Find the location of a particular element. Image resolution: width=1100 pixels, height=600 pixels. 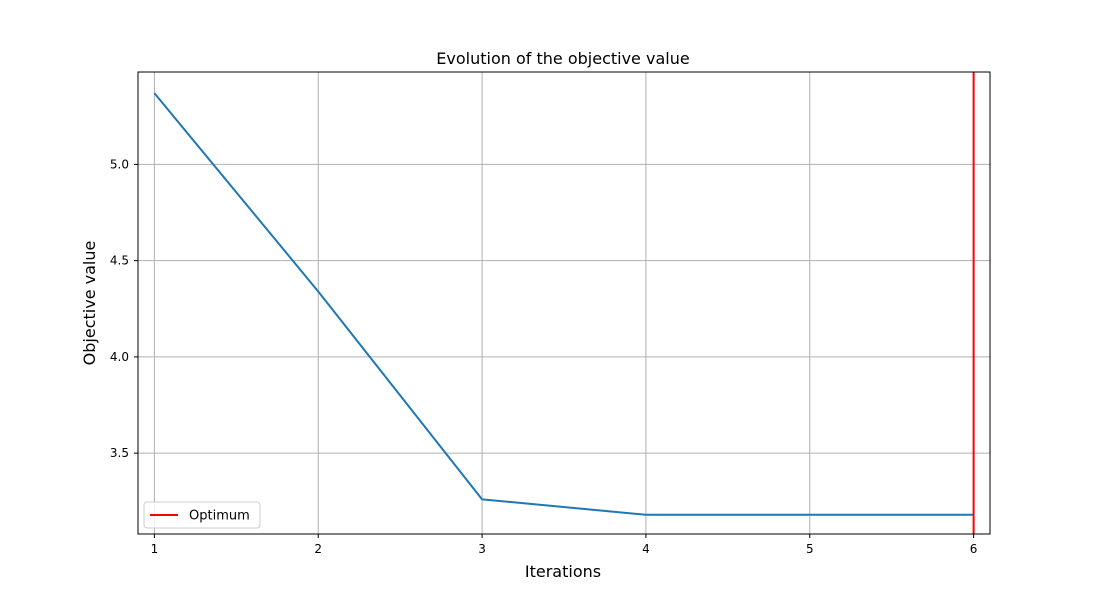

x-tick-label: 2 is located at coordinates (318, 549).